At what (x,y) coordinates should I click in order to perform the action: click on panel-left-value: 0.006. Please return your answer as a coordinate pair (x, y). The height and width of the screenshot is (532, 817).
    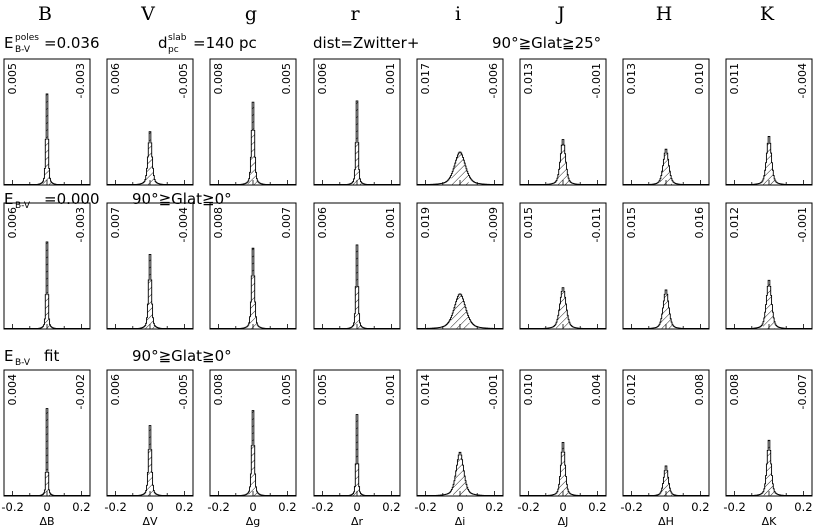
    Looking at the image, I should click on (115, 390).